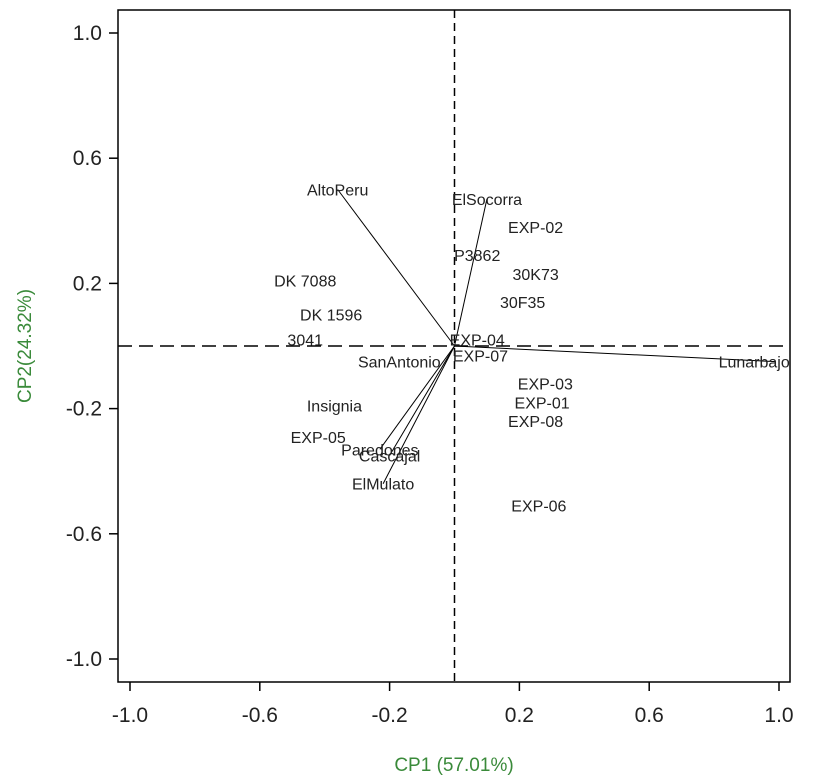 Image resolution: width=823 pixels, height=778 pixels. Describe the element at coordinates (87, 158) in the screenshot. I see `y-tick-label: 0.6` at that location.